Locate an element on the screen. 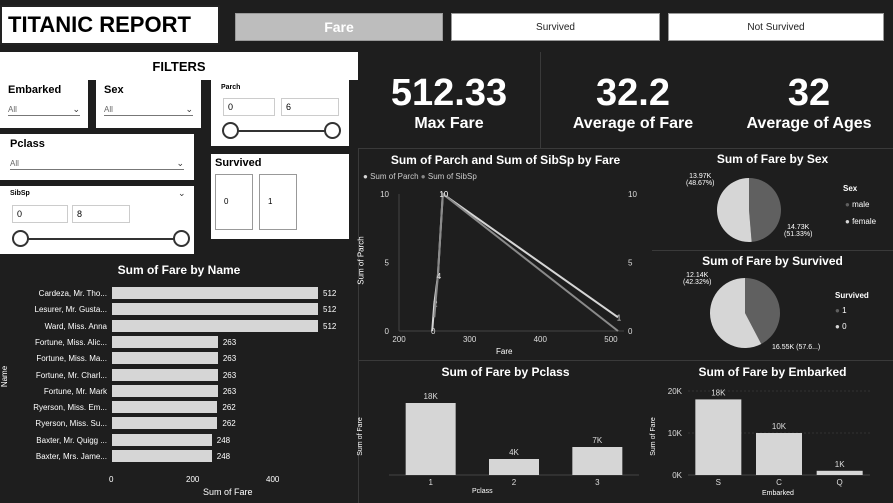 Image resolution: width=893 pixels, height=503 pixels. tab-not-survived: Not Survived is located at coordinates (776, 27).